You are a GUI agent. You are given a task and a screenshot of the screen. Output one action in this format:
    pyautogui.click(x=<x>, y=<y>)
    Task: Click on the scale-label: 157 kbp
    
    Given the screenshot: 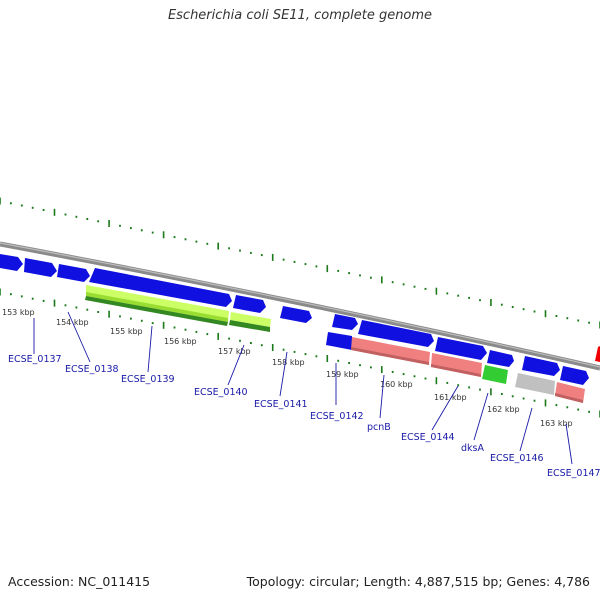 What is the action you would take?
    pyautogui.click(x=234, y=351)
    